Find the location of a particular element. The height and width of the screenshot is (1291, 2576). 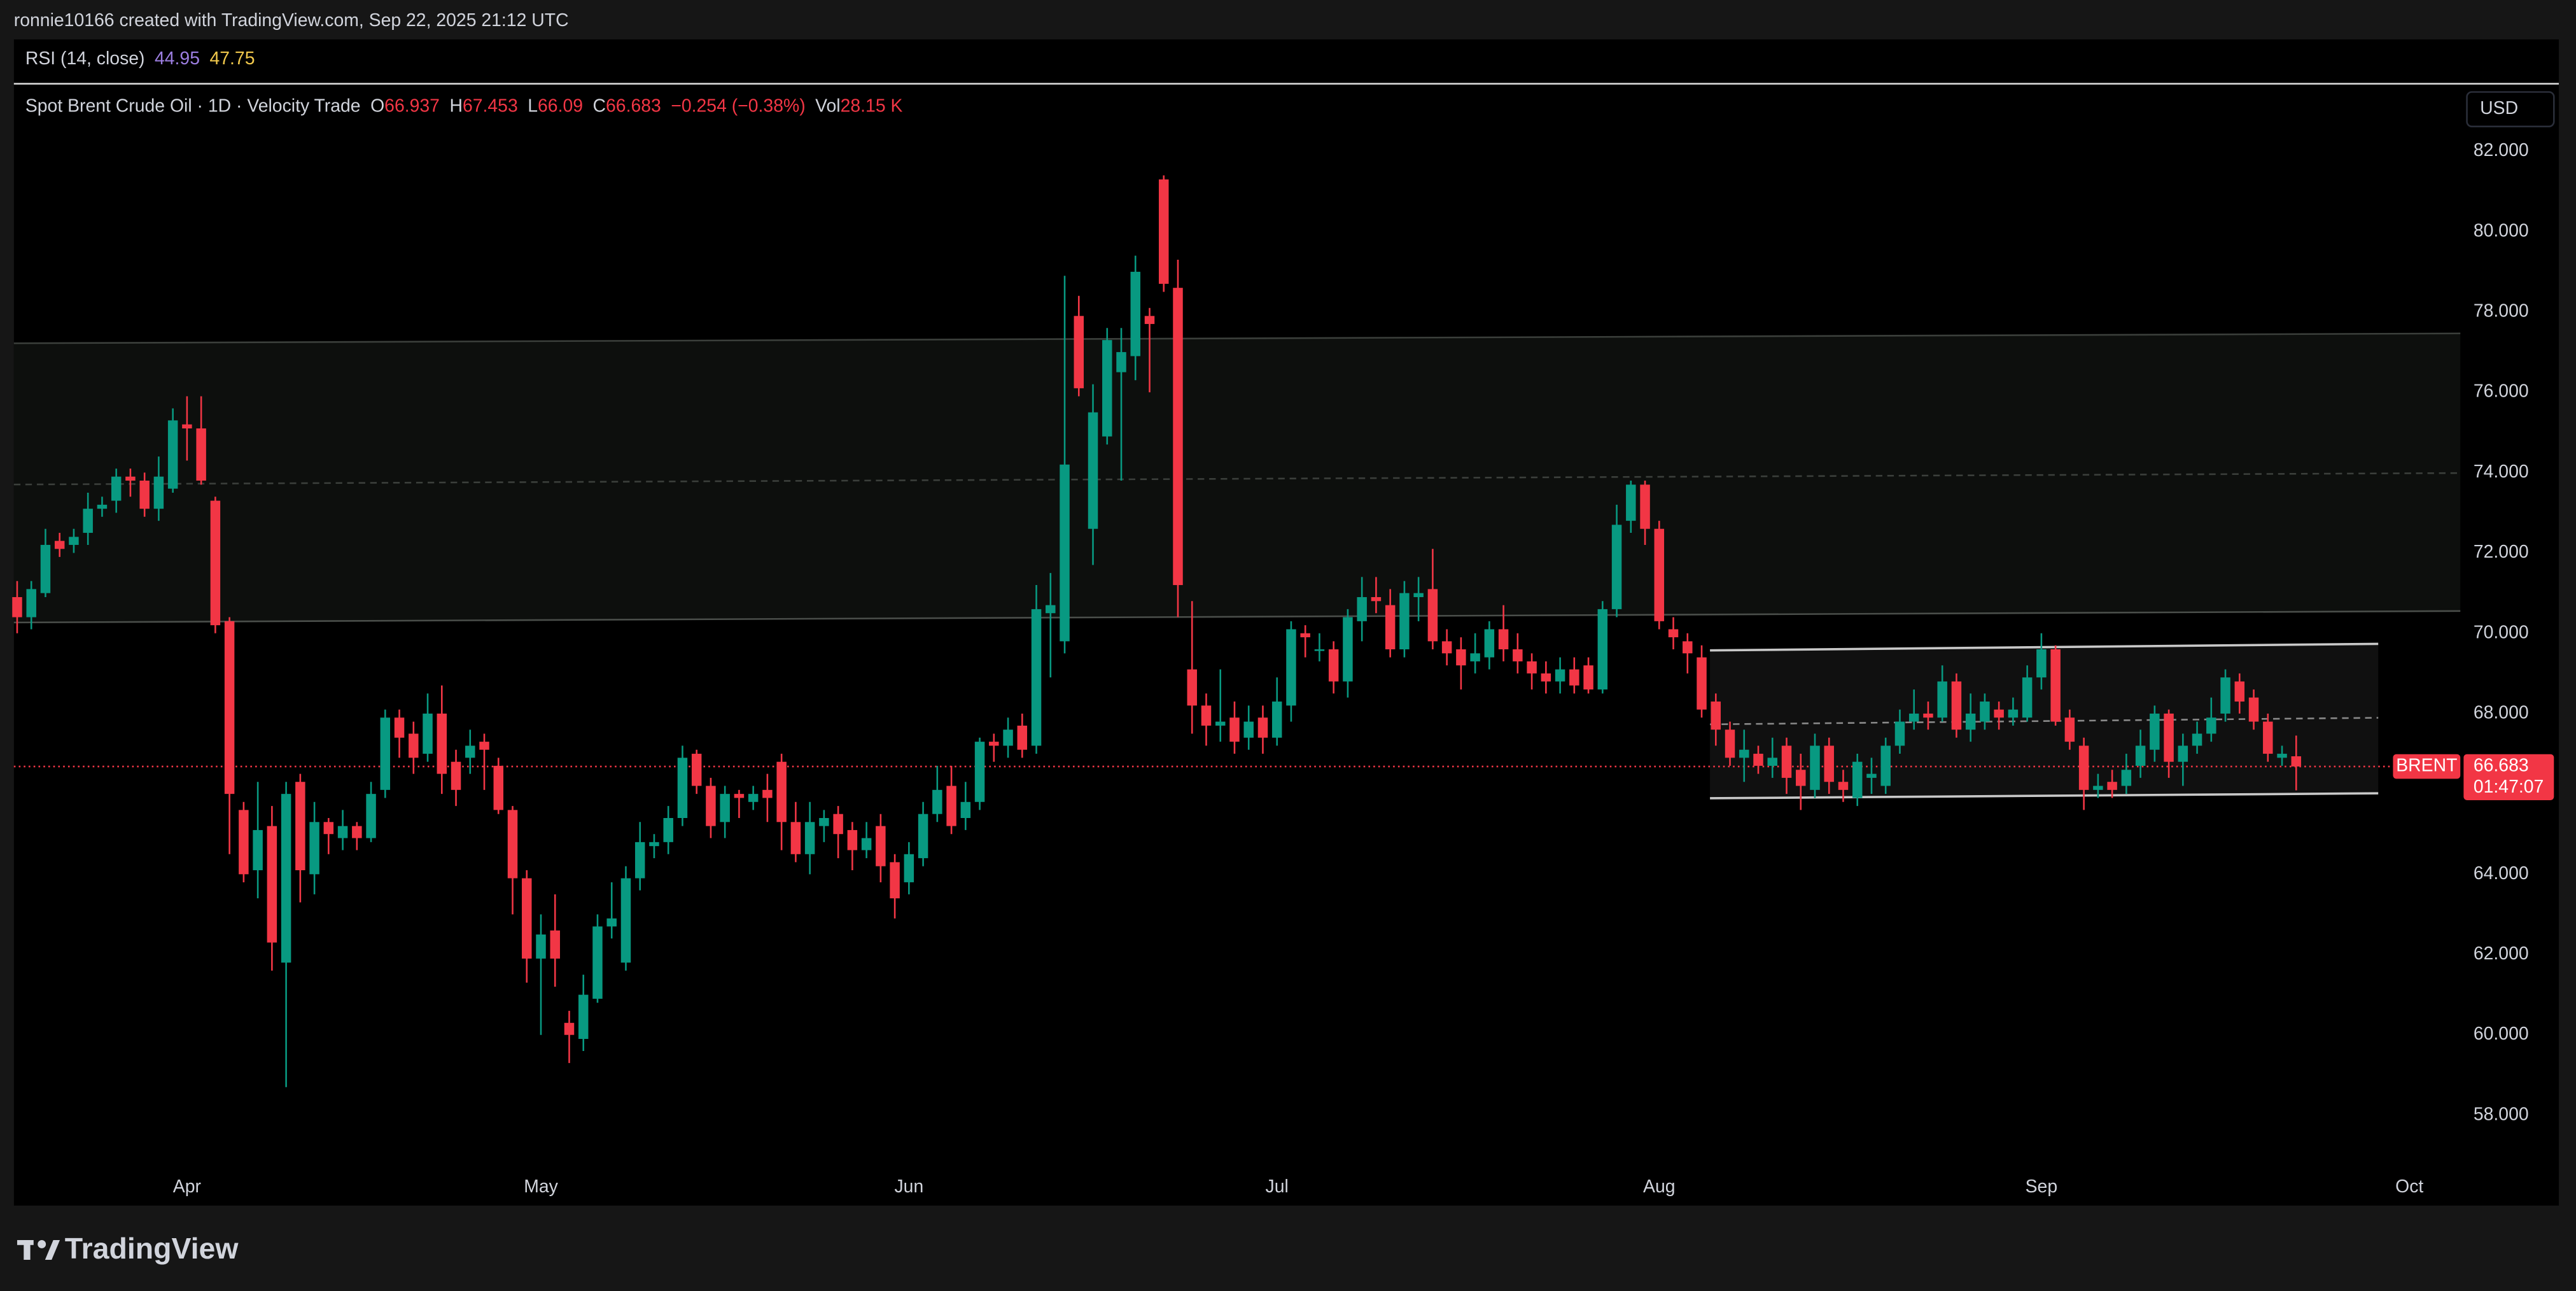

rsi-legend: RSI (14, close) 44.95 47.75 is located at coordinates (140, 58).